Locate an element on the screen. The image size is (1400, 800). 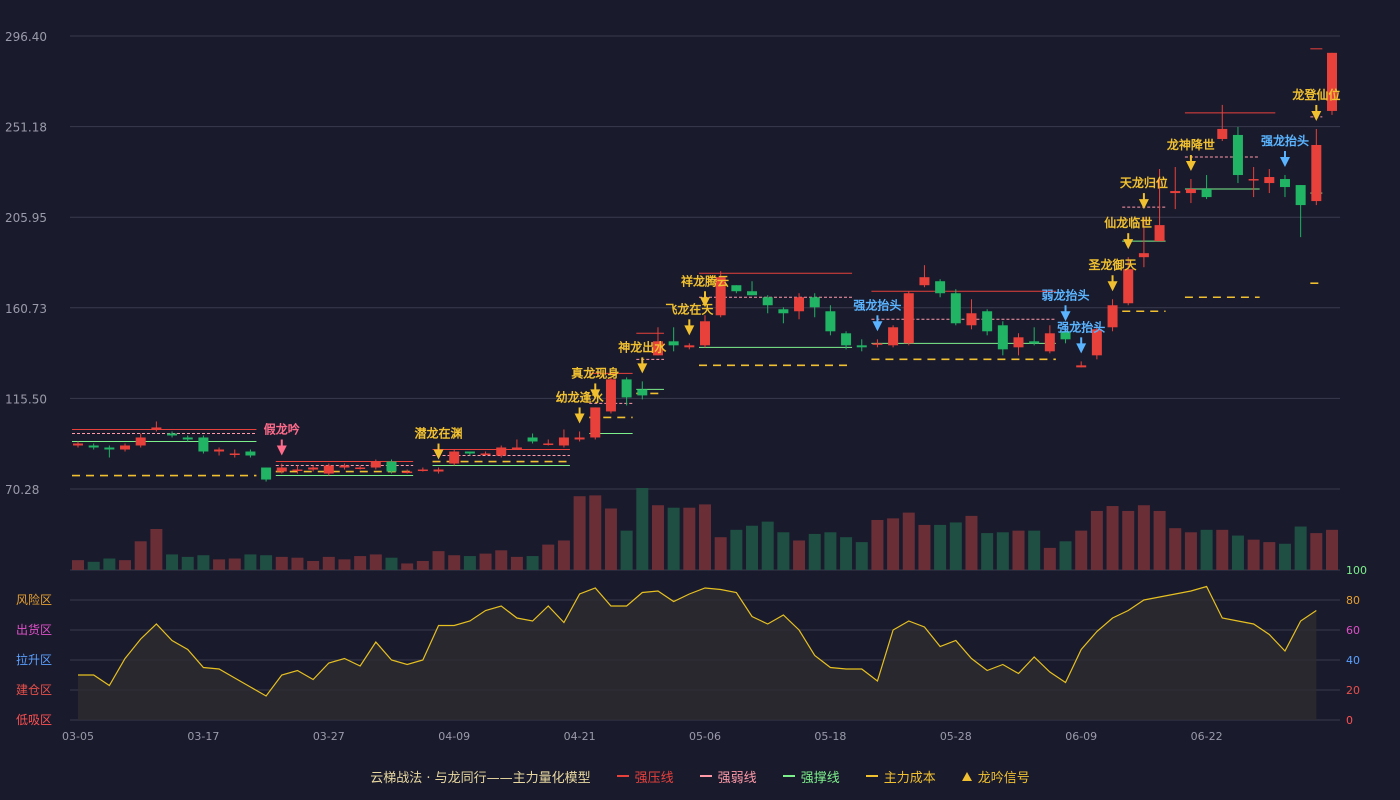
signal-label: 神龙出水 is located at coordinates (642, 346).